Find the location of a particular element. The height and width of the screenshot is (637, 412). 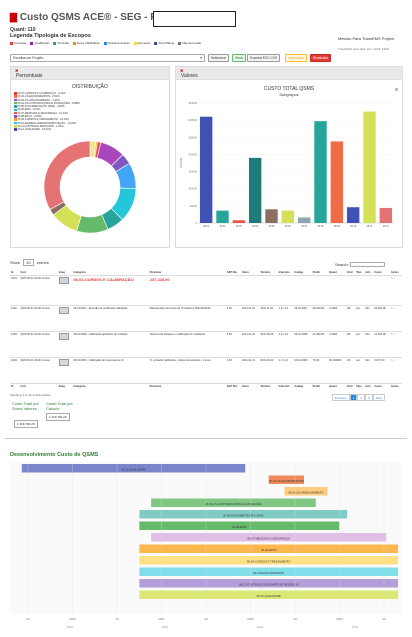

column-header: Categoria is located at coordinates (110, 273).